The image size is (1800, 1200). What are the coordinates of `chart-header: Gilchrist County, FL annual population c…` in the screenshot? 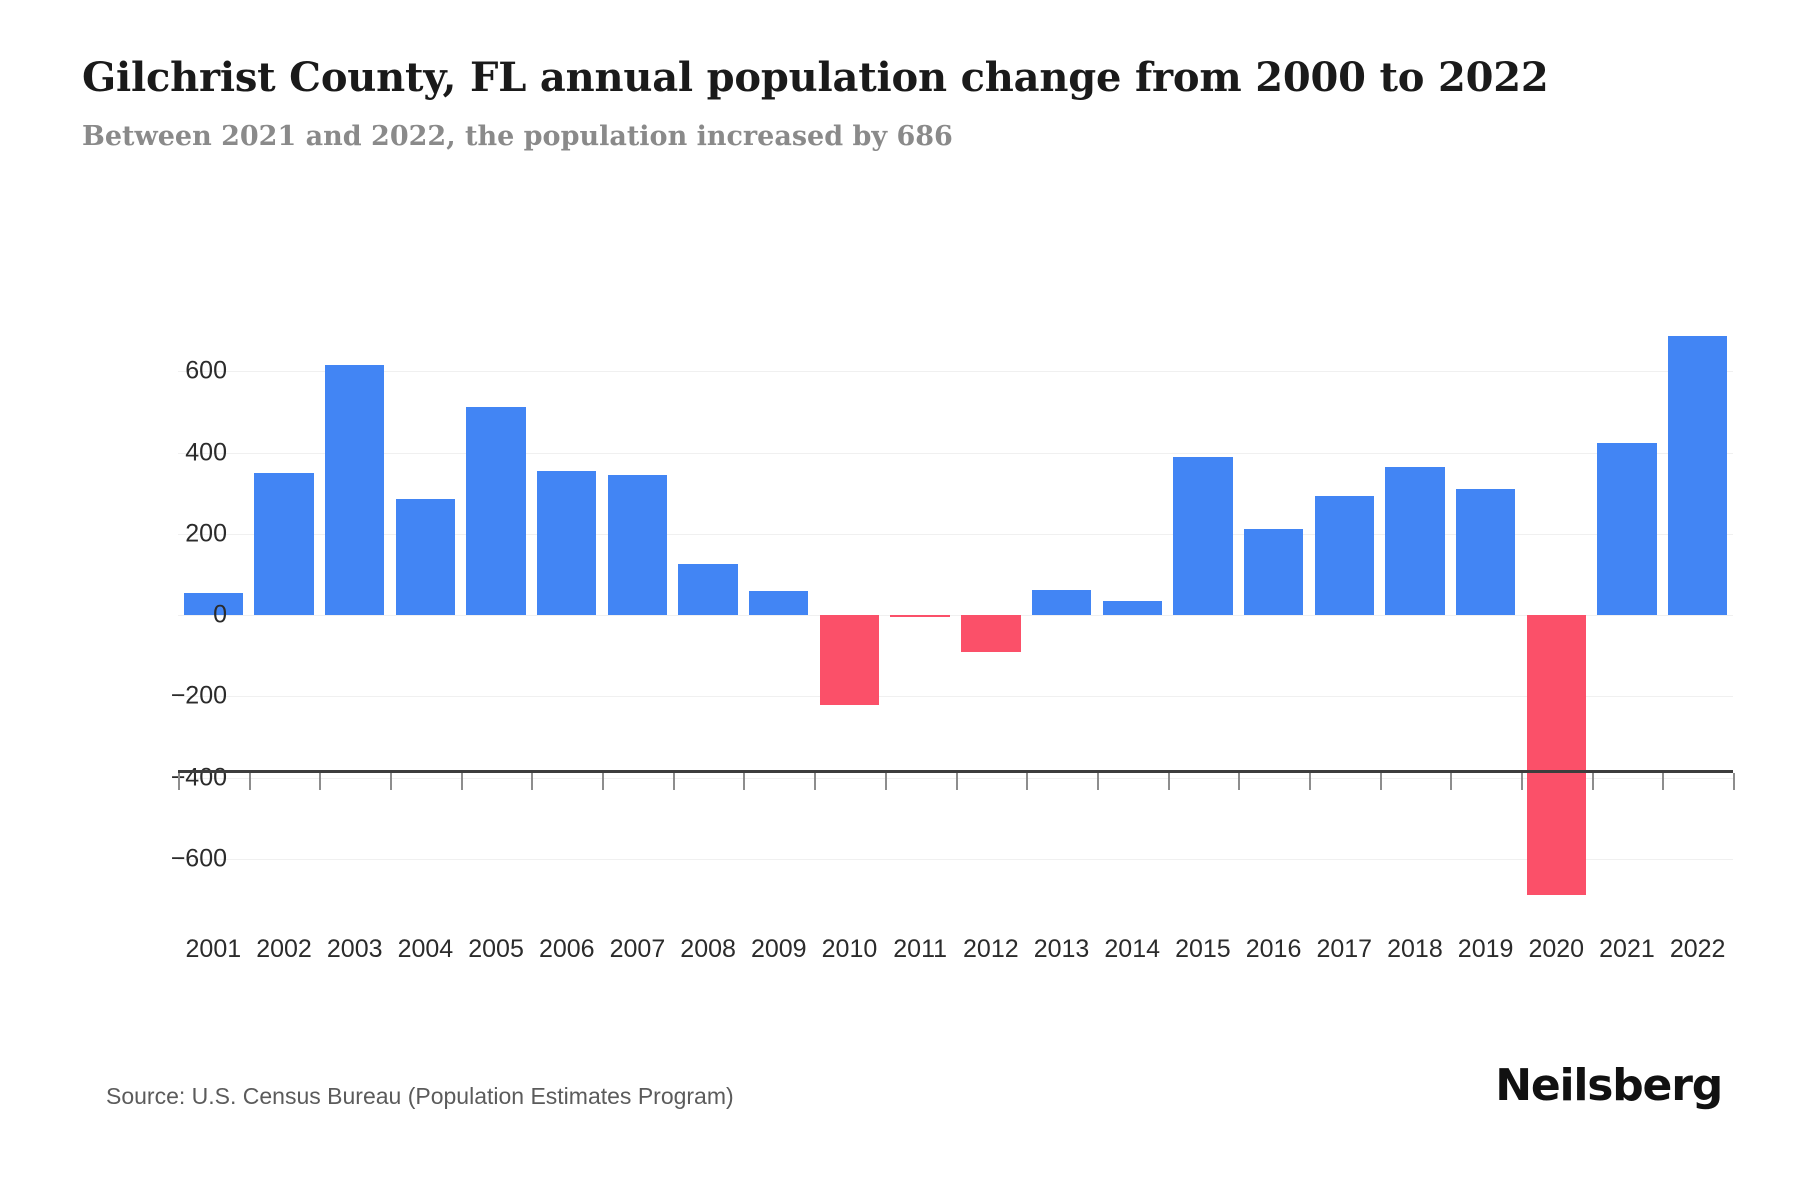 It's located at (902, 104).